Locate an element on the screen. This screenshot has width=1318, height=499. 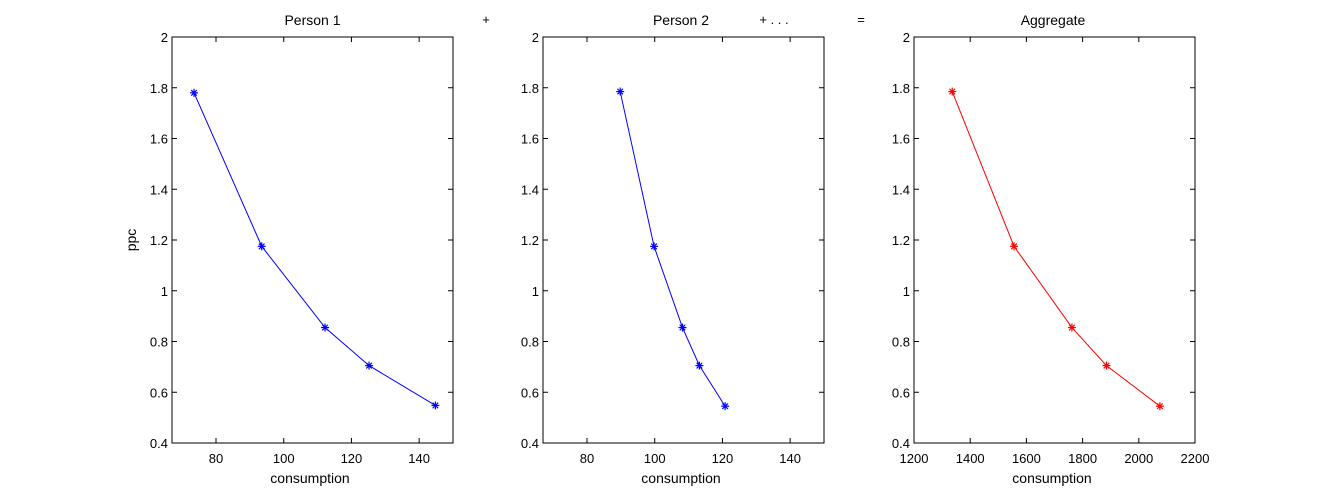
chart-title: Person 2 is located at coordinates (681, 20).